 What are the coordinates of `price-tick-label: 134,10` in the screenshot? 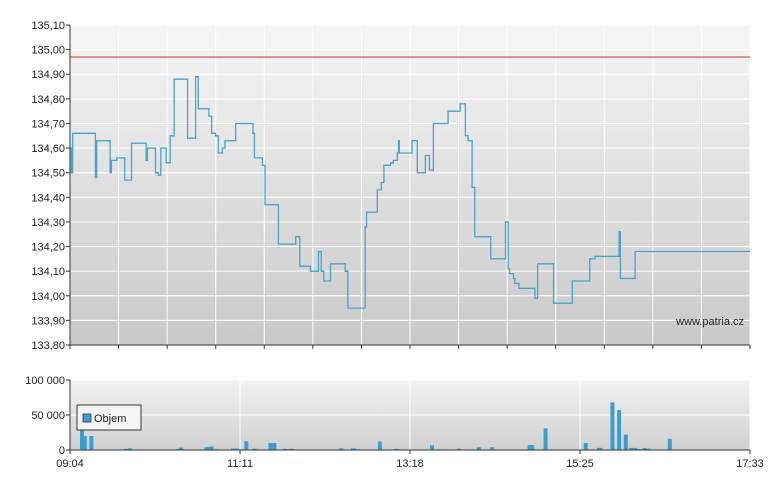 It's located at (48, 272).